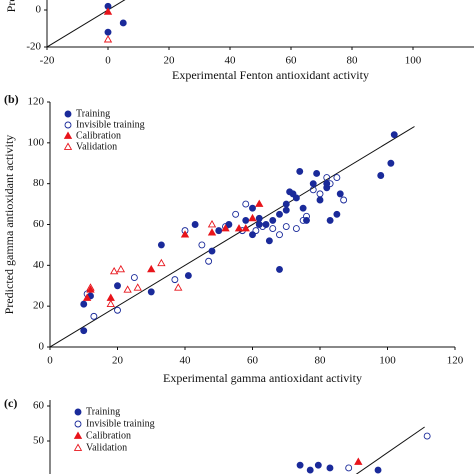 The height and width of the screenshot is (474, 474). I want to click on y-axis-label: Predicted gamma antioxidant activity, so click(9, 225).